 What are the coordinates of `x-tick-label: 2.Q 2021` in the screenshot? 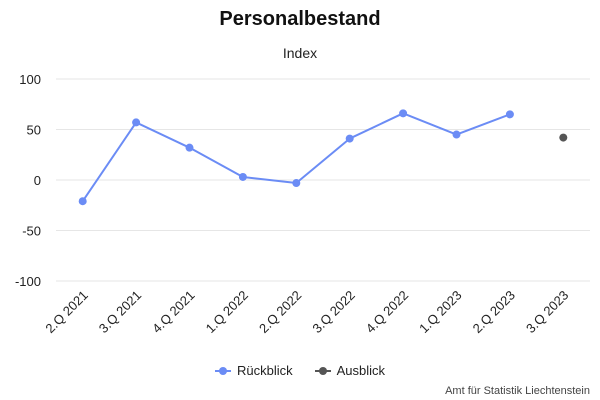 It's located at (66, 312).